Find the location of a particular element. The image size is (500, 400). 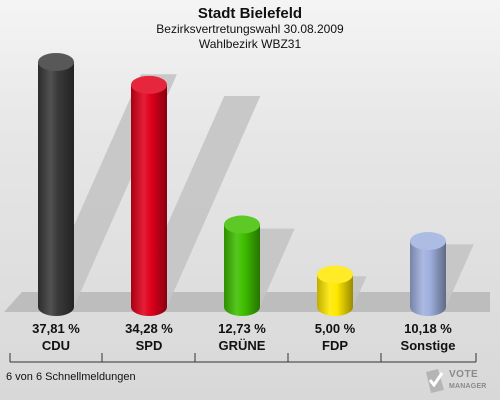

chart-subtitle: Bezirksvertretungswahl 30.08.2009 is located at coordinates (250, 29).